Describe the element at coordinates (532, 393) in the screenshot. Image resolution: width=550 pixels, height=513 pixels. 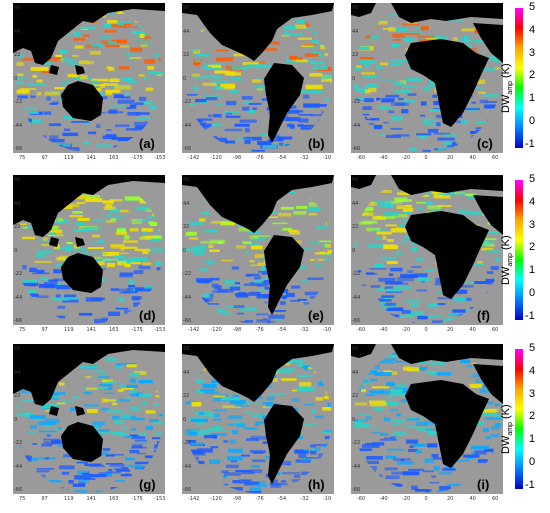
I see `colorbar-tick-label: 3` at that location.